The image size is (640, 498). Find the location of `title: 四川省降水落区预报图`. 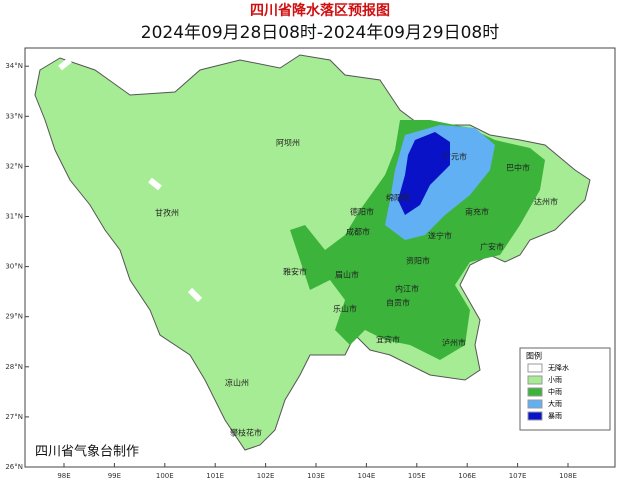

title: 四川省降水落区预报图 is located at coordinates (320, 10).